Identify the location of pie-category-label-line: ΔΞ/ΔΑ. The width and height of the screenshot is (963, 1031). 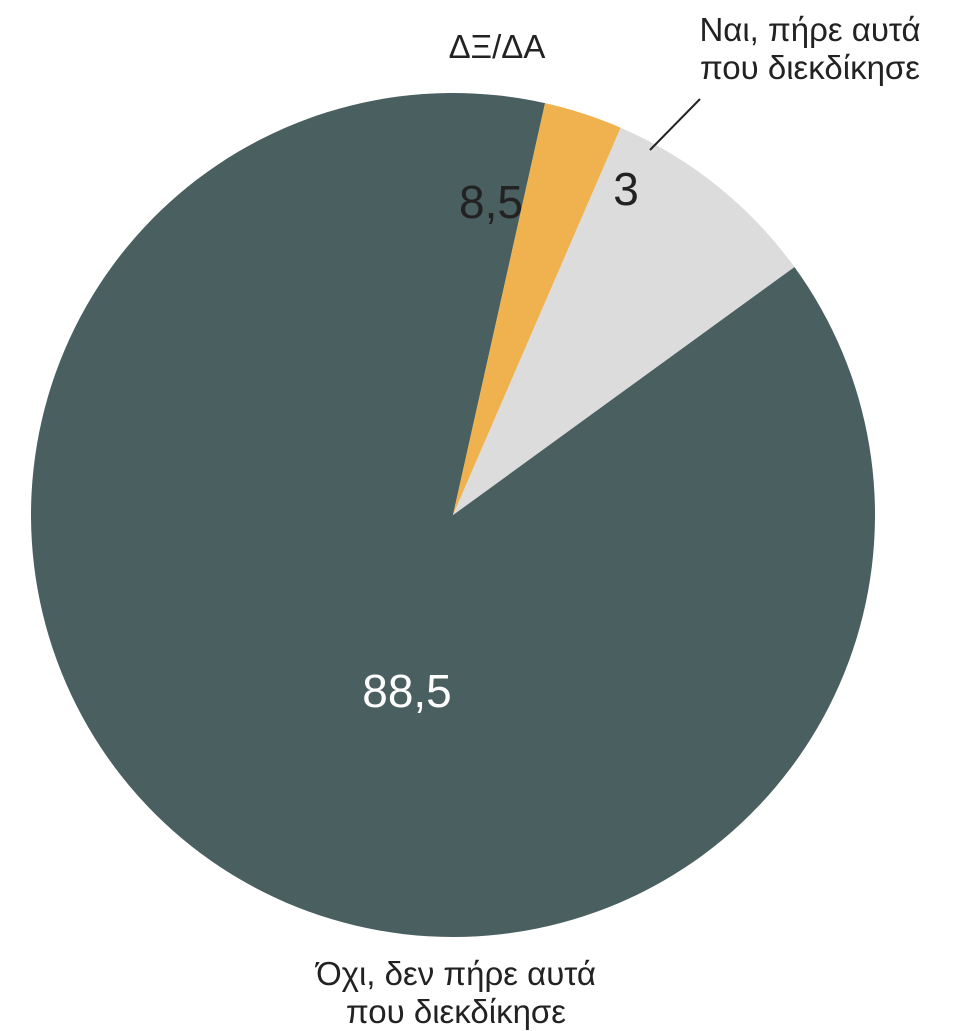
(497, 46).